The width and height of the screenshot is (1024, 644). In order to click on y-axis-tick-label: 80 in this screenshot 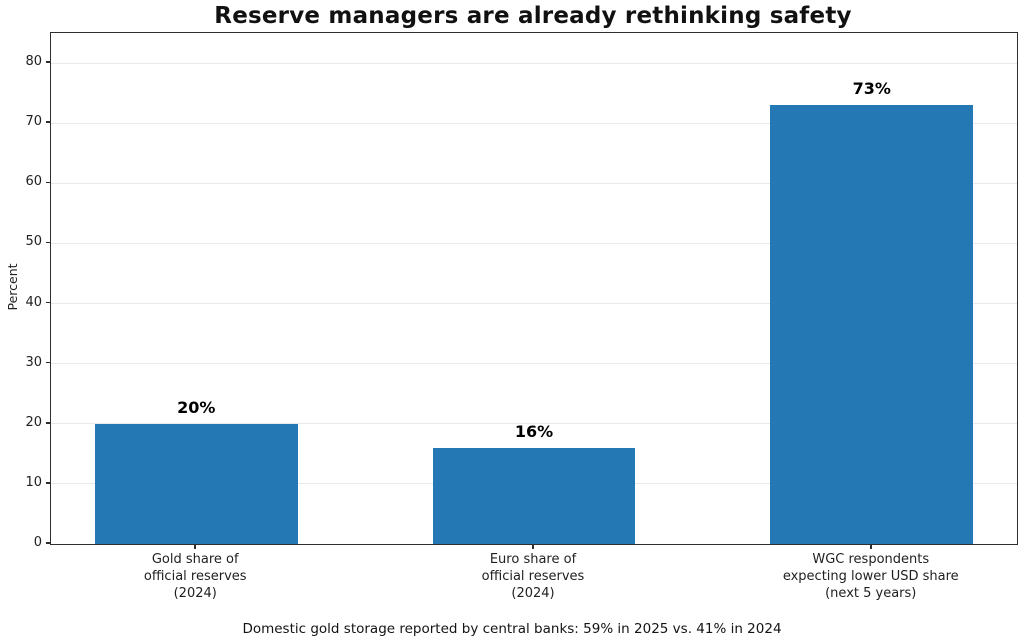, I will do `click(33, 62)`.